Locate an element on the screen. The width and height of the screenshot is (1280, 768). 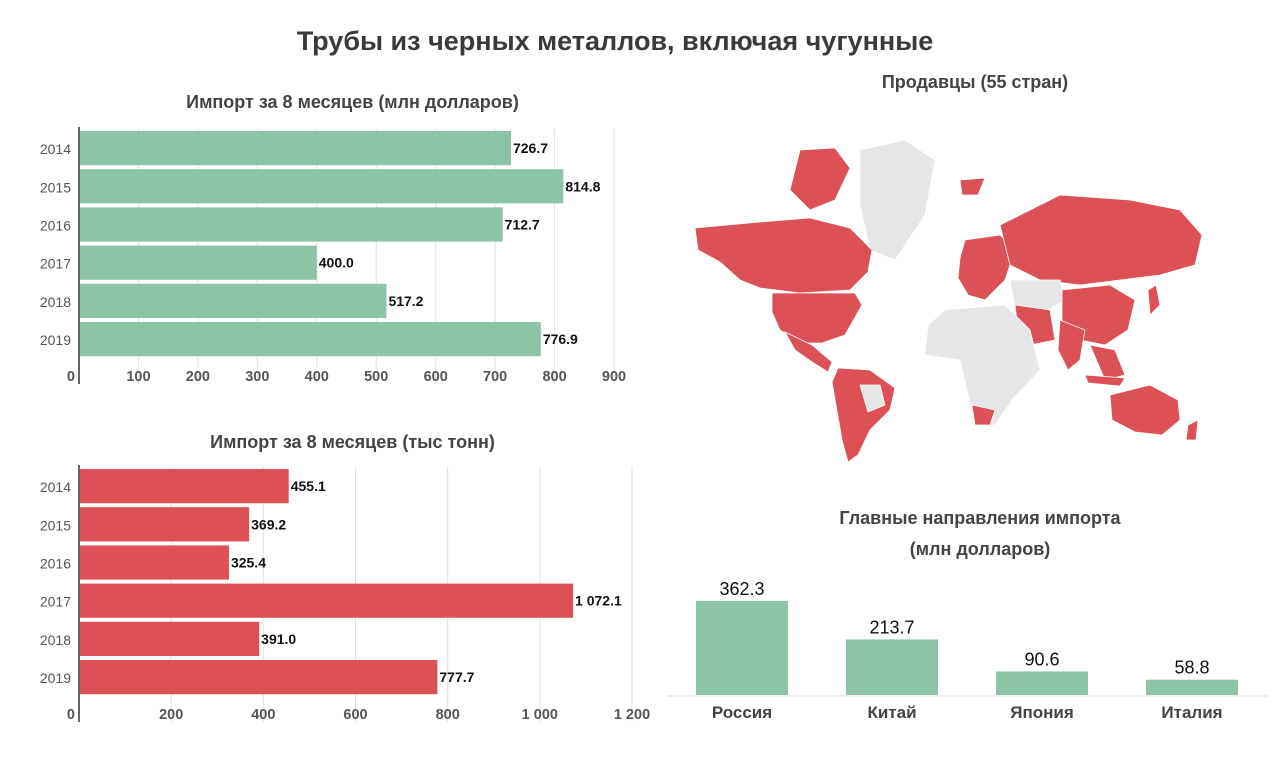
x-tick-label: 300 is located at coordinates (257, 377).